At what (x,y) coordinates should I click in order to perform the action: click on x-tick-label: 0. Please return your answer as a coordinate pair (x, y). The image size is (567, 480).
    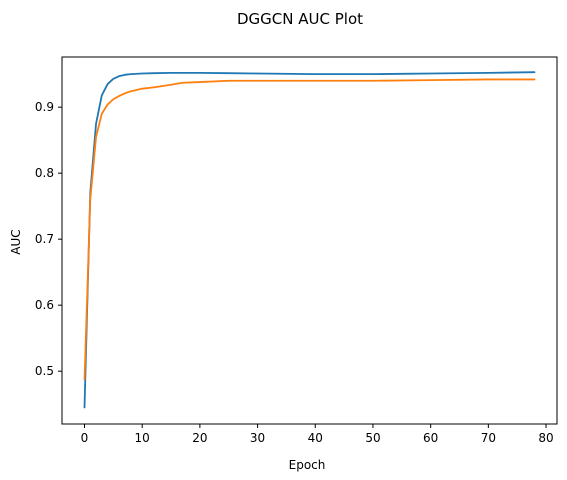
    Looking at the image, I should click on (85, 438).